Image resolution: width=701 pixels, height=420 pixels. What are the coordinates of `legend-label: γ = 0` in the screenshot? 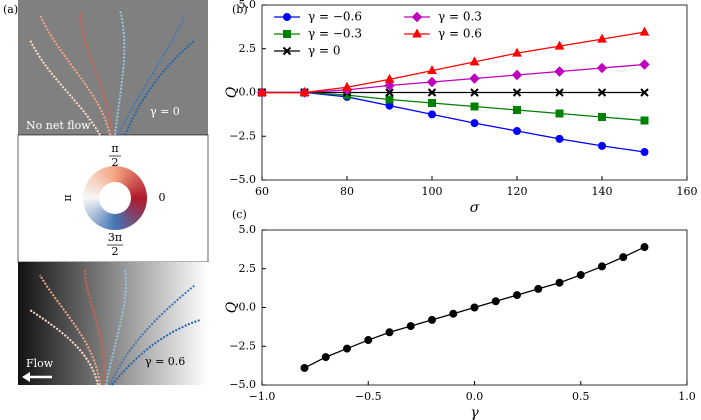 It's located at (324, 51).